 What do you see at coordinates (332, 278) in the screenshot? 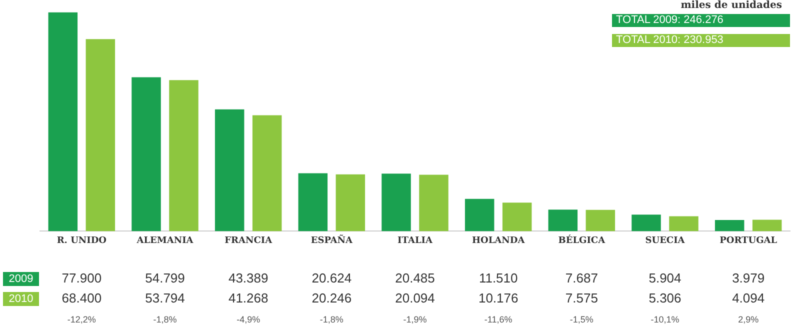
I see `data-label: 20.624` at bounding box center [332, 278].